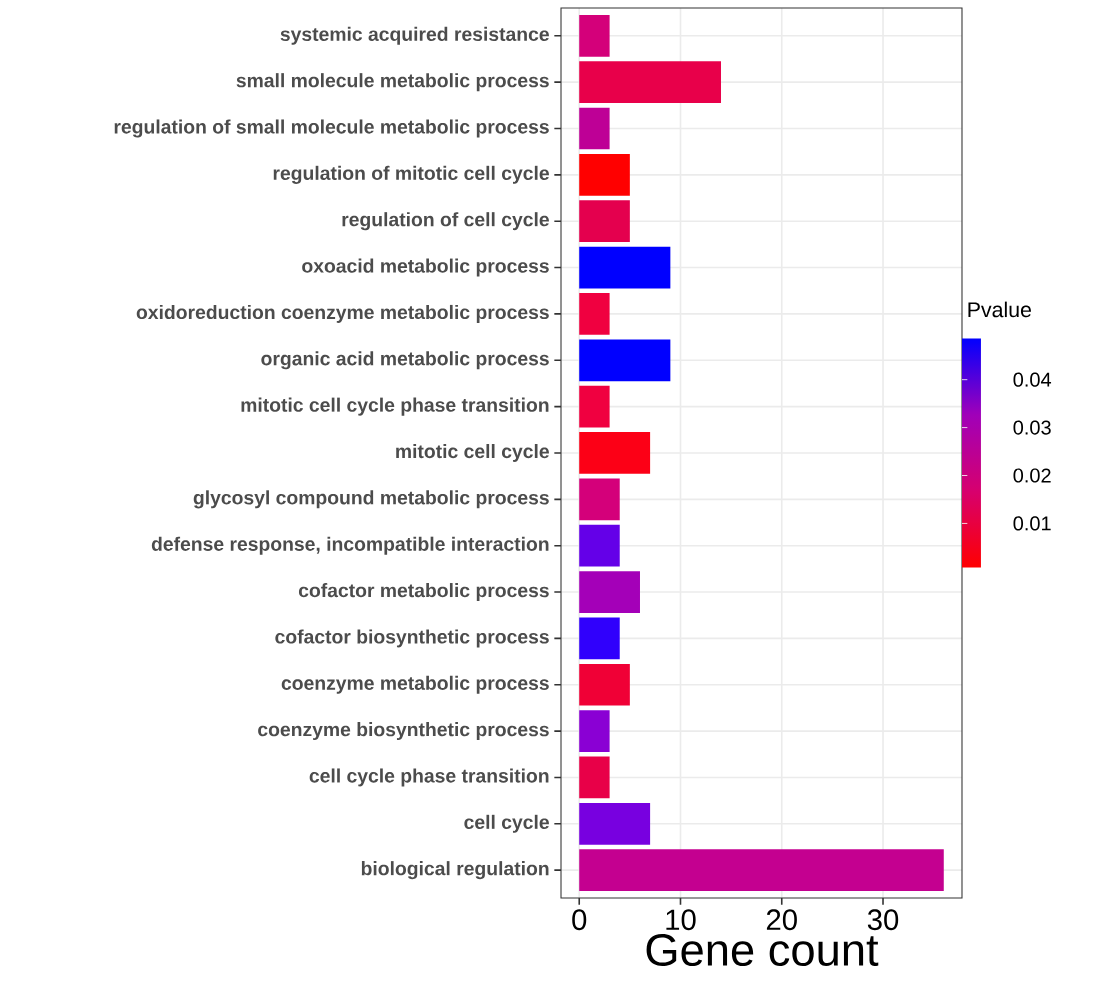  I want to click on y-tick-label: organic acid metabolic process, so click(405, 360).